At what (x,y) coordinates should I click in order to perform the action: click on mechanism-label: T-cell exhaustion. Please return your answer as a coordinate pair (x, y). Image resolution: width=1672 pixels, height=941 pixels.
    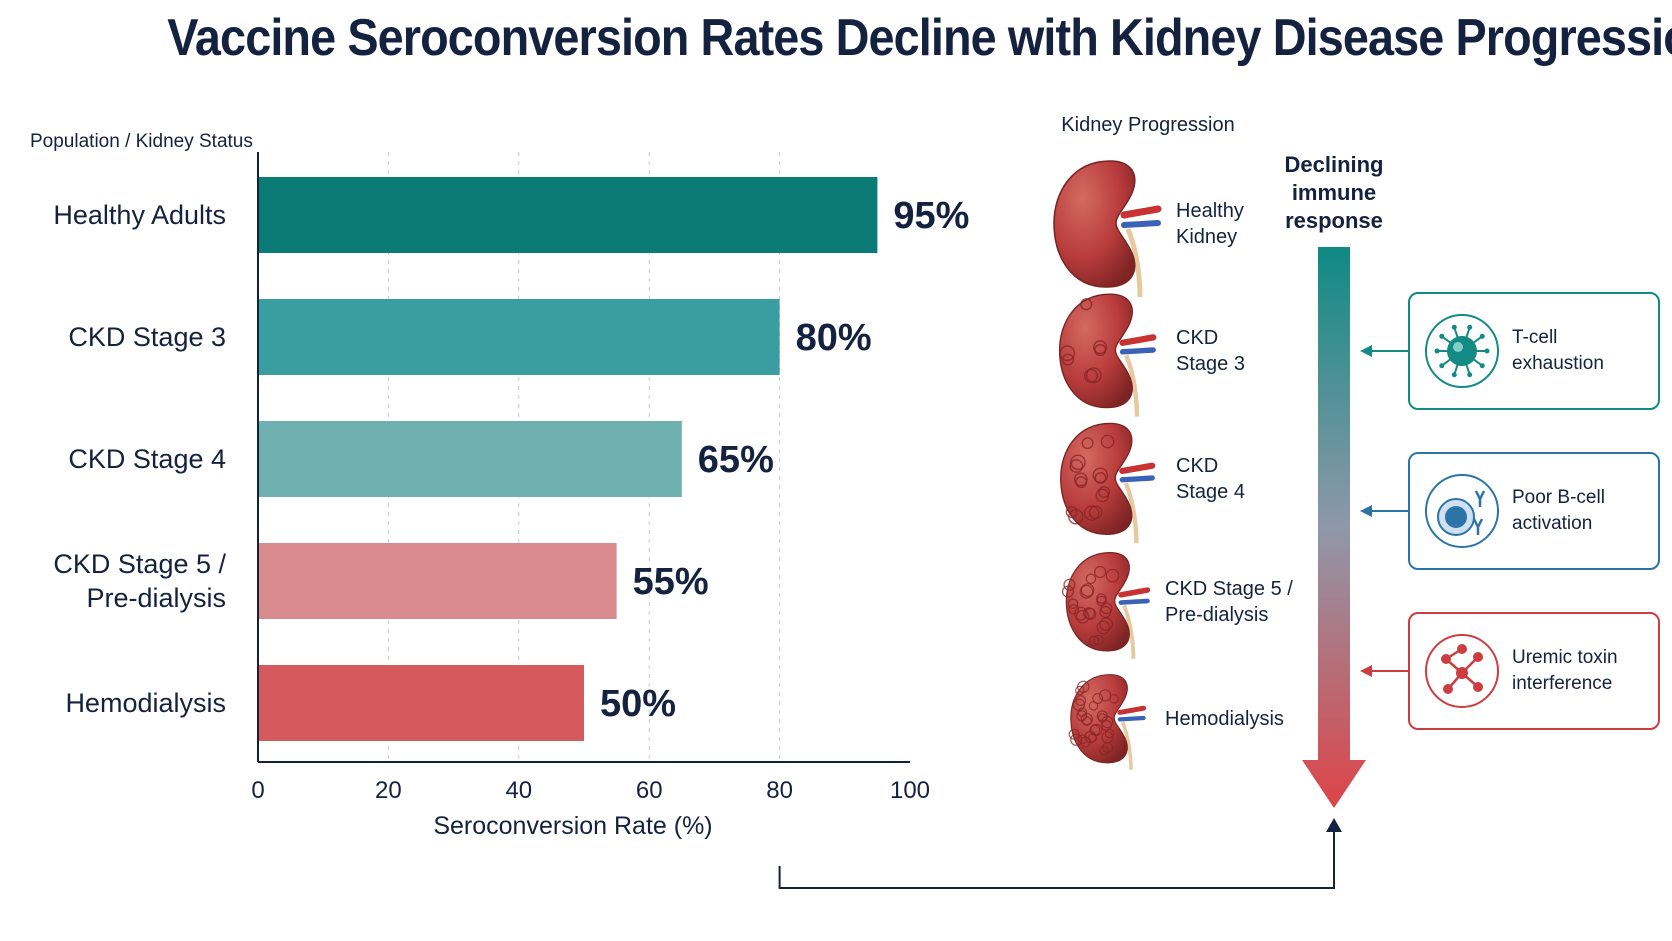
    Looking at the image, I should click on (1558, 350).